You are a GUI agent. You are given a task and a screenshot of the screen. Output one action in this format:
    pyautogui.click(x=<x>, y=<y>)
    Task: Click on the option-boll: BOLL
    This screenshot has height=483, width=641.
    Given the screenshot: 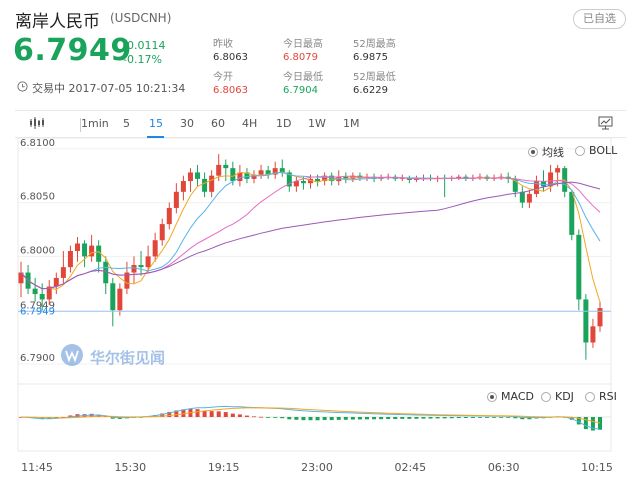 What is the action you would take?
    pyautogui.click(x=596, y=150)
    